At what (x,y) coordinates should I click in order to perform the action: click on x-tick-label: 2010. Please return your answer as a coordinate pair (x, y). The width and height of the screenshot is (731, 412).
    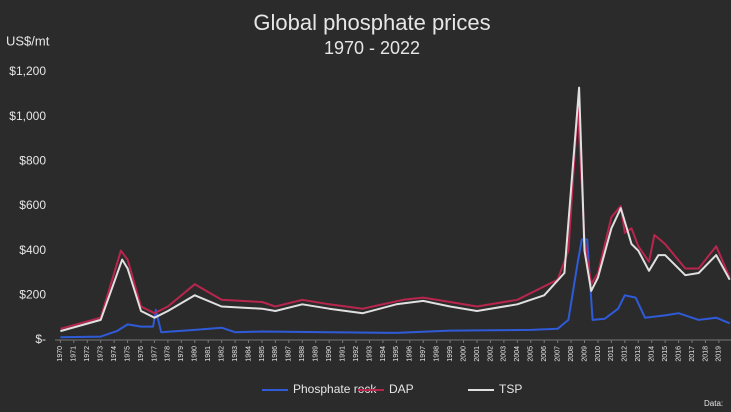
    Looking at the image, I should click on (598, 354).